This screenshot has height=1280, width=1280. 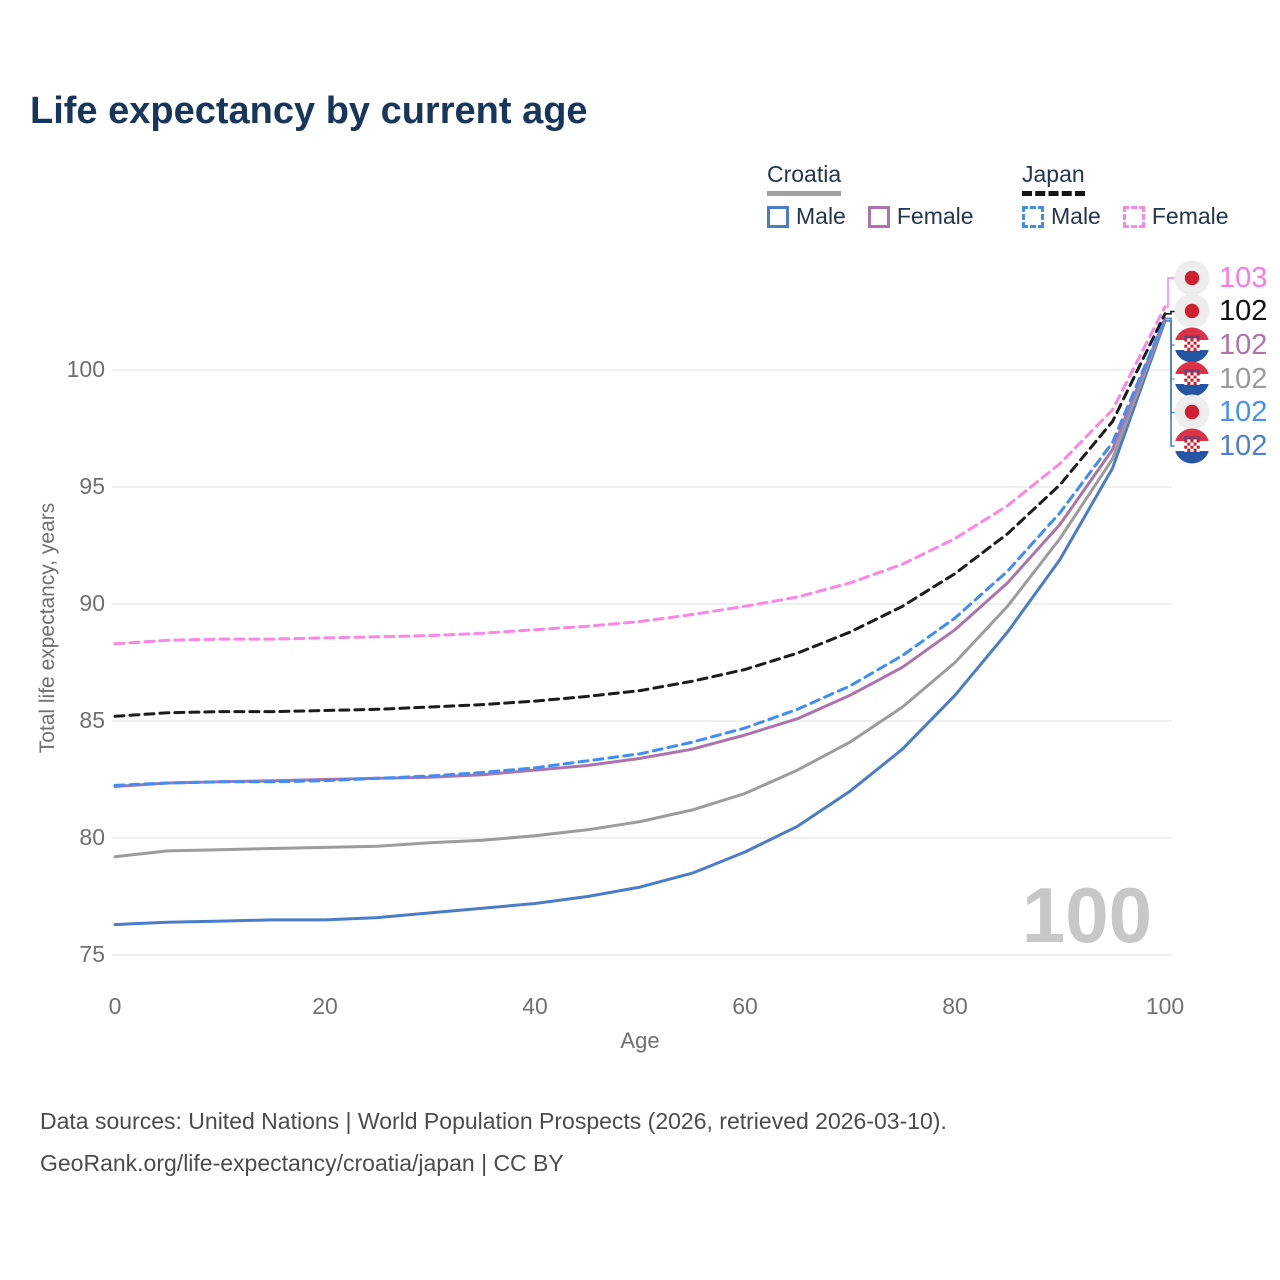 I want to click on page-title: Life expectancy by current age, so click(x=309, y=111).